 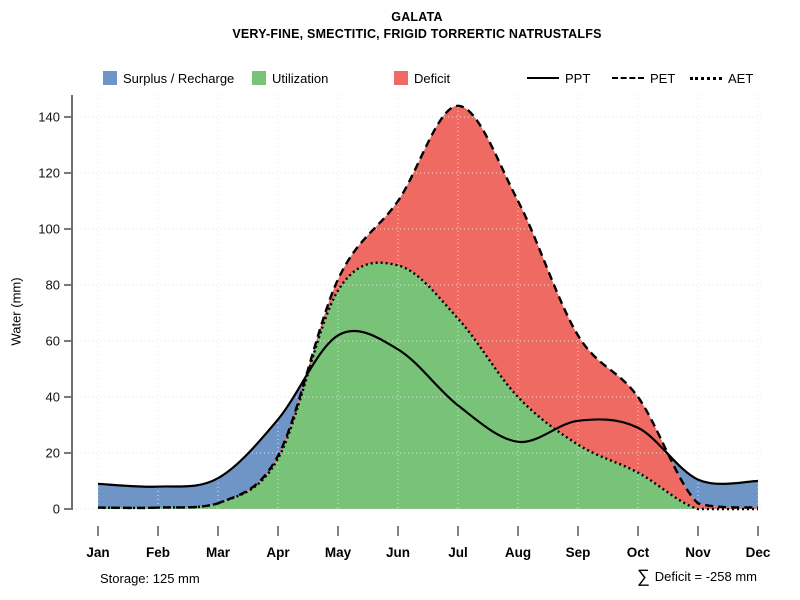 I want to click on month-label: Jul, so click(x=458, y=552).